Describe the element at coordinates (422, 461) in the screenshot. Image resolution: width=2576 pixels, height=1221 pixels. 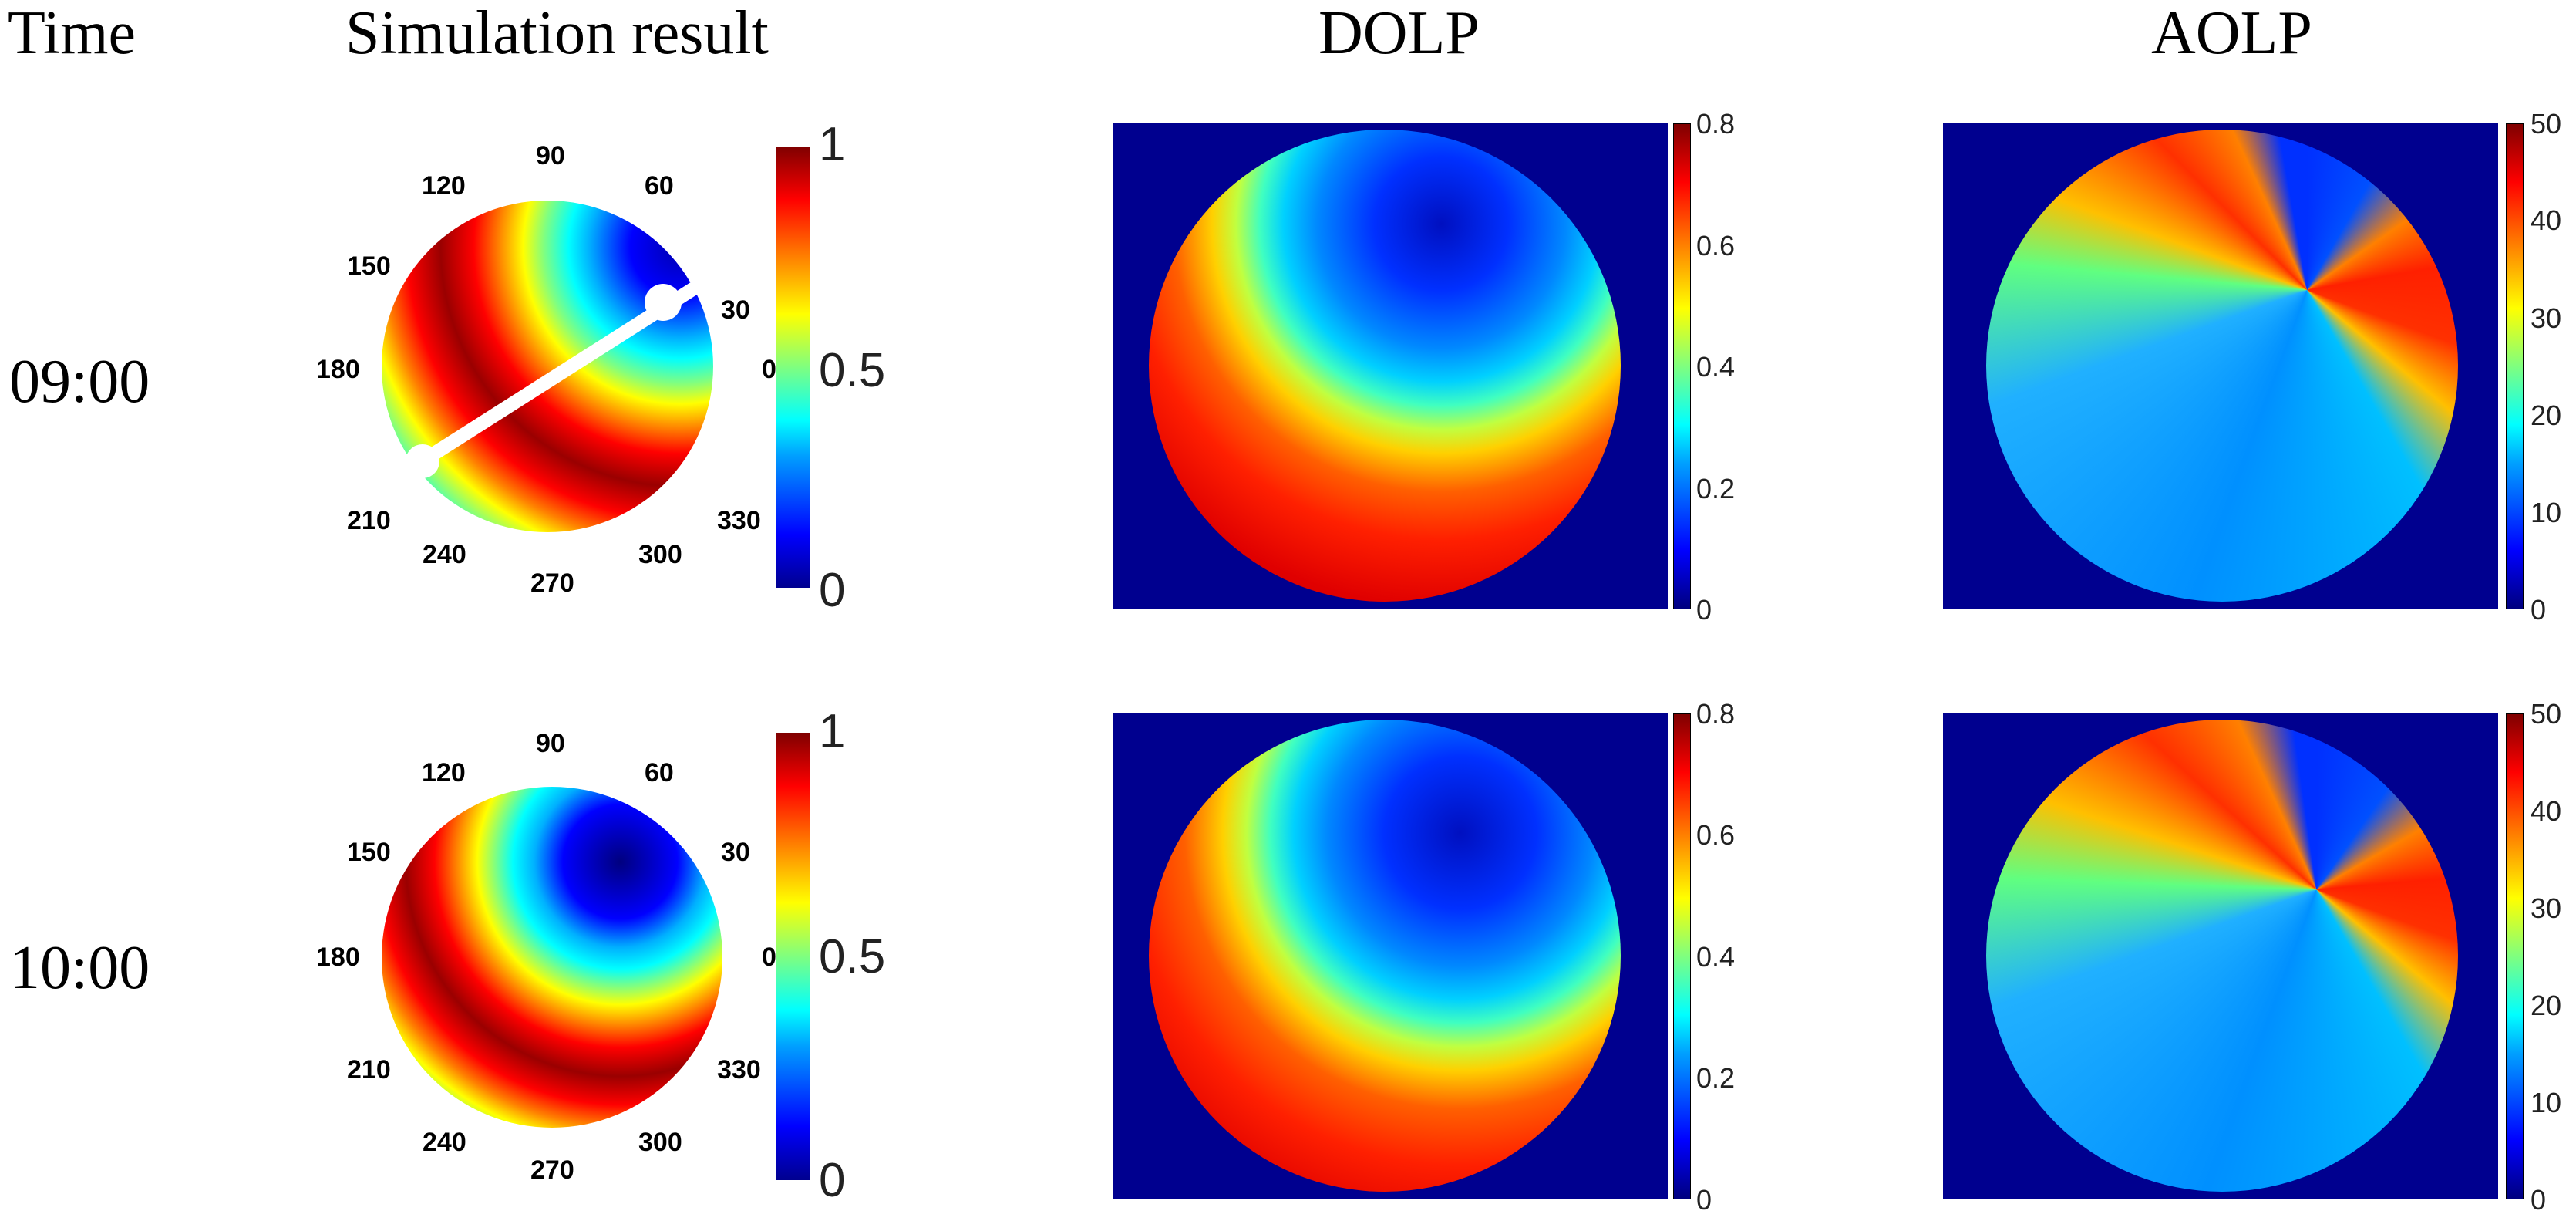
I see `sun-marker-start` at that location.